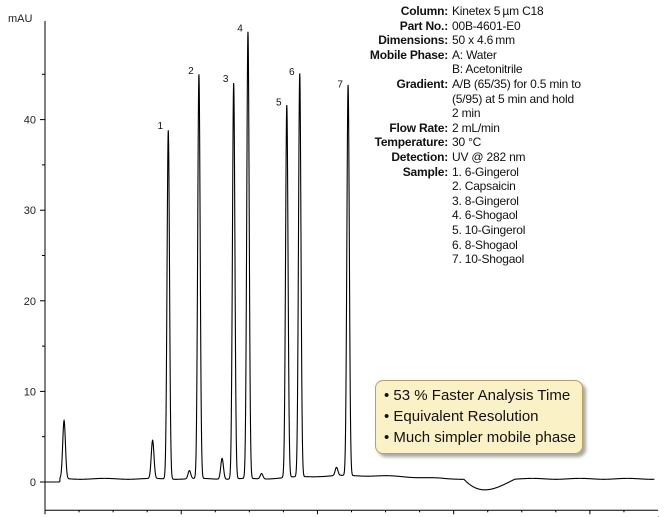 The width and height of the screenshot is (672, 517). Describe the element at coordinates (292, 72) in the screenshot. I see `peak-label: 6` at that location.